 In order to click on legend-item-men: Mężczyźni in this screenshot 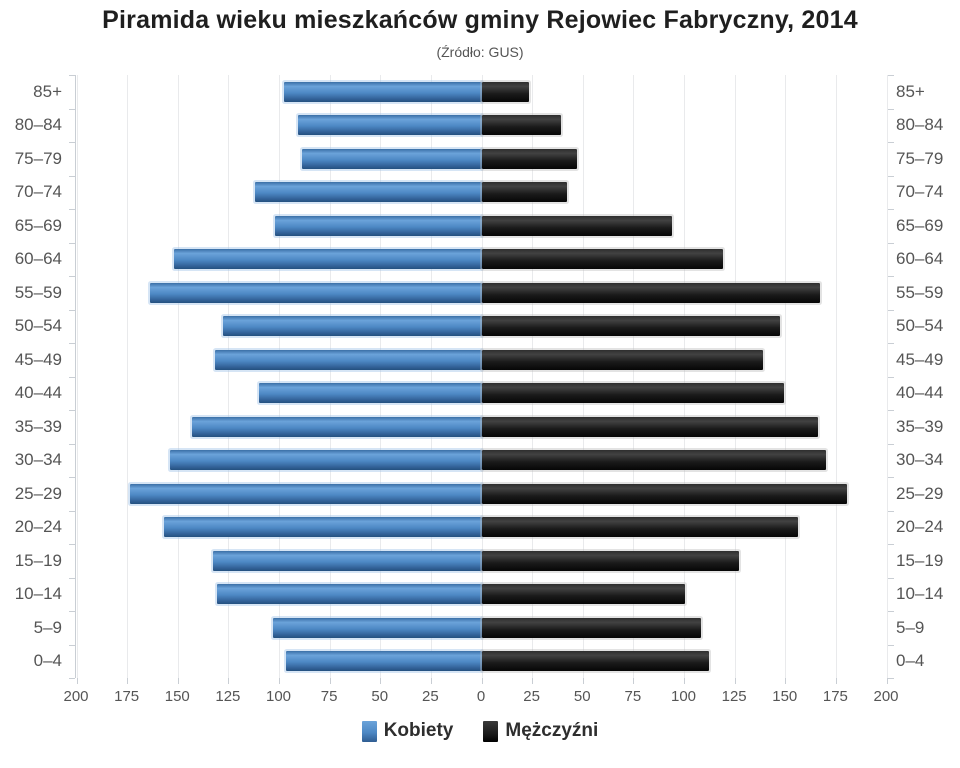, I will do `click(540, 731)`.